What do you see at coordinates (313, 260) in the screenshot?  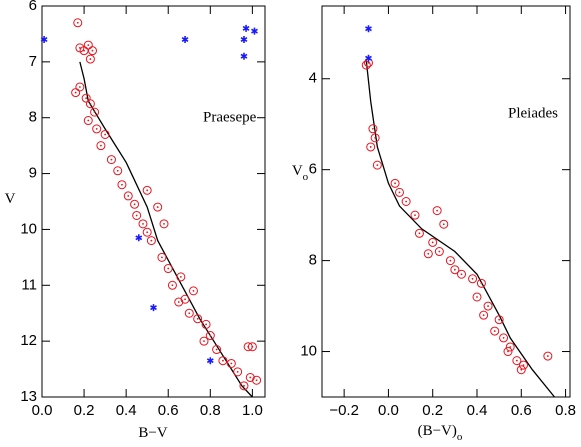 I see `y-tick-label: 8` at bounding box center [313, 260].